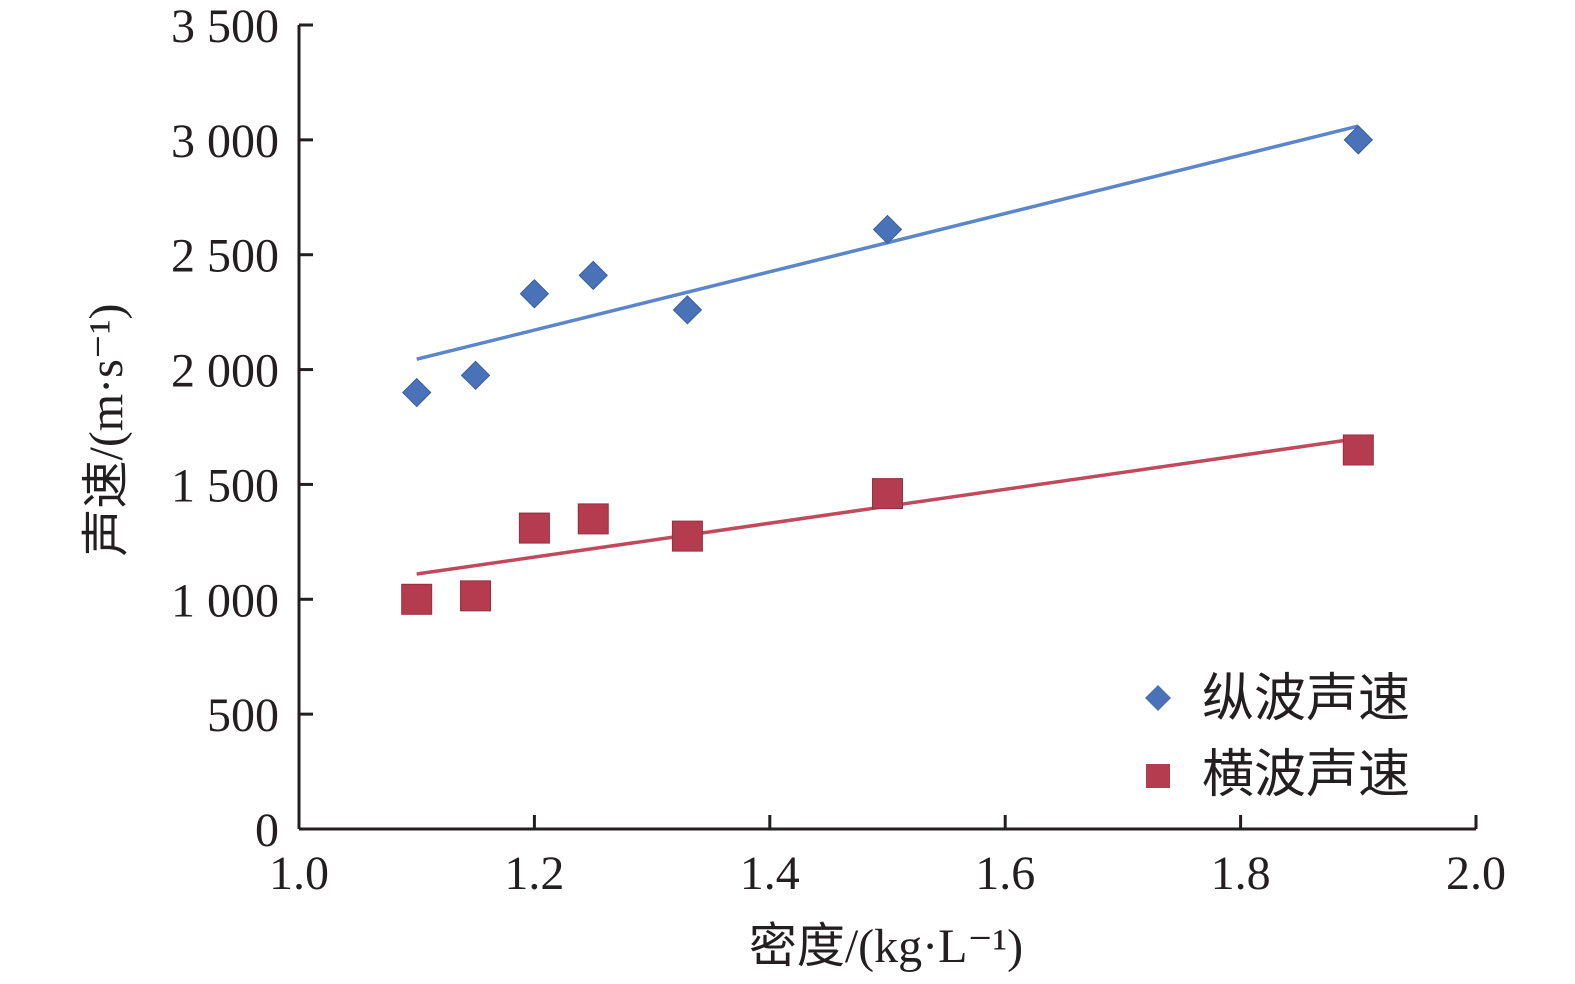 This screenshot has width=1575, height=984. What do you see at coordinates (1306, 699) in the screenshot?
I see `legend-label-series-1: 纵波声速` at bounding box center [1306, 699].